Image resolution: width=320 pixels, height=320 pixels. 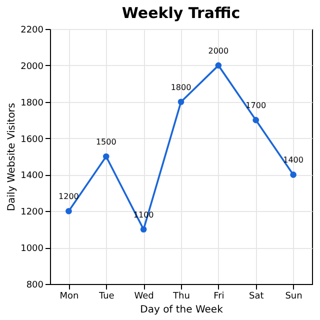 I want to click on data-label: 1500, so click(x=106, y=142).